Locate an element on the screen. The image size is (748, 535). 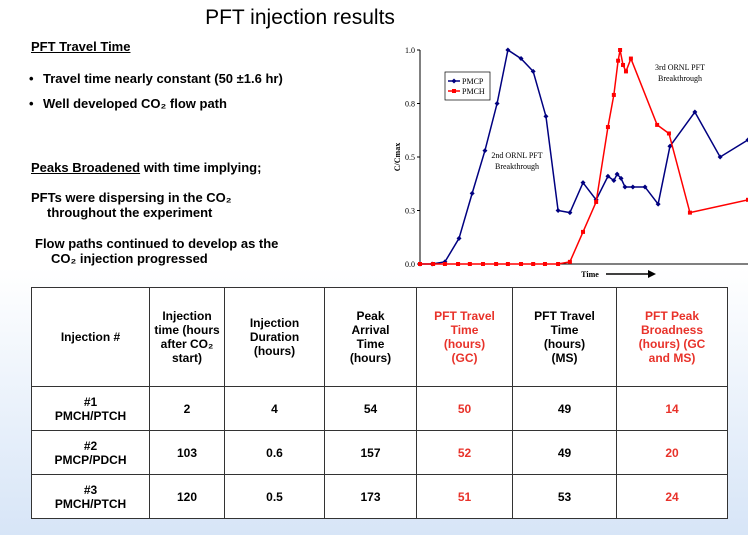
y-axis-label: C/Cmax is located at coordinates (397, 157).